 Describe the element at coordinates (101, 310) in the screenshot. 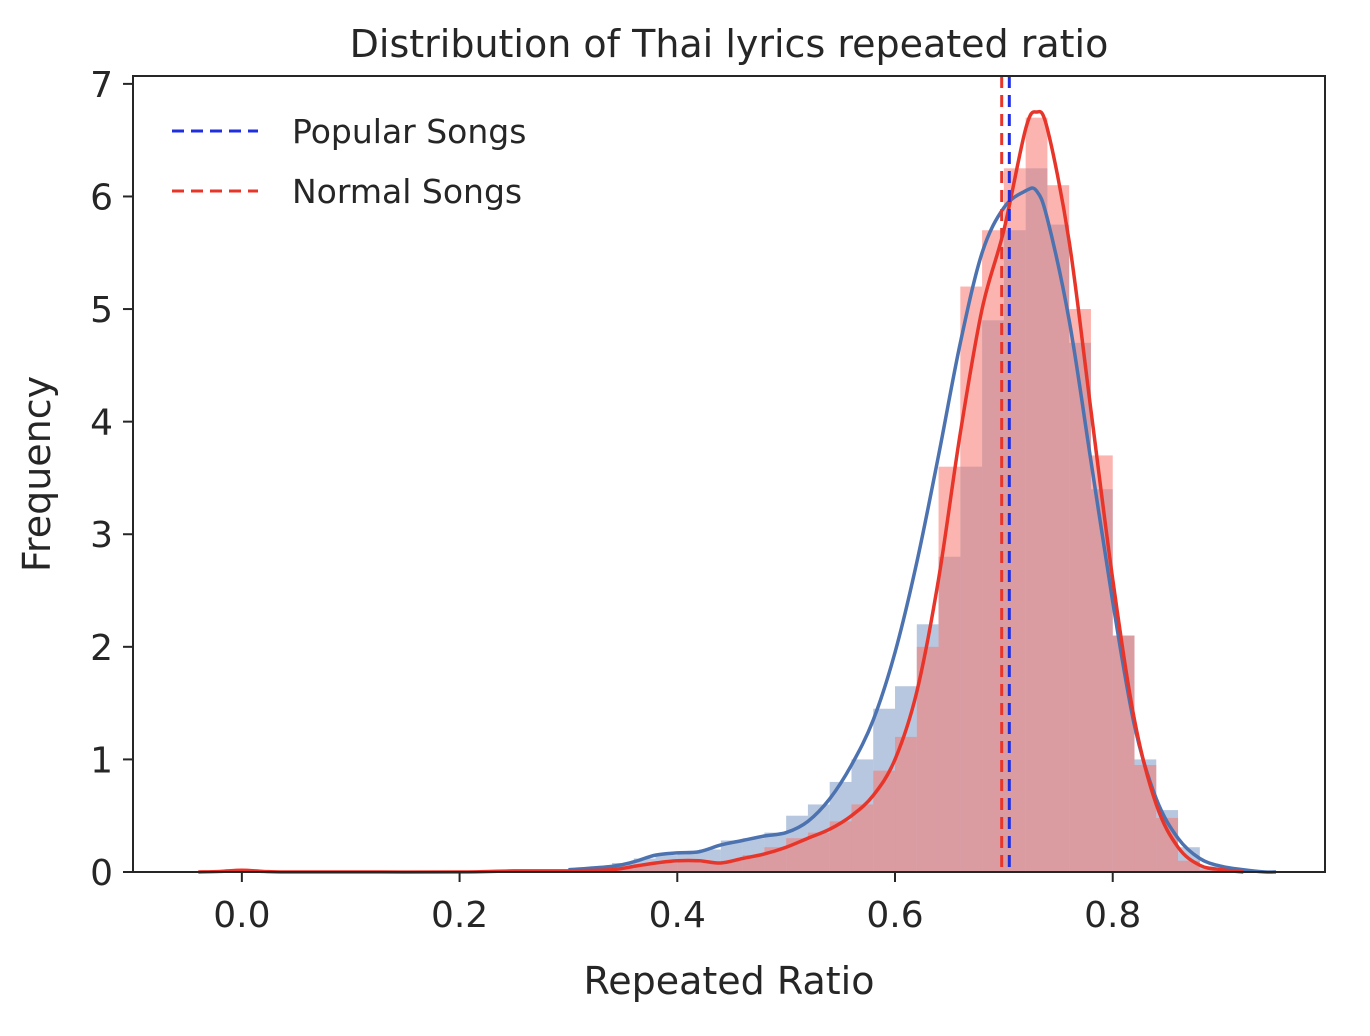

I see `y-tick-label: 5` at that location.